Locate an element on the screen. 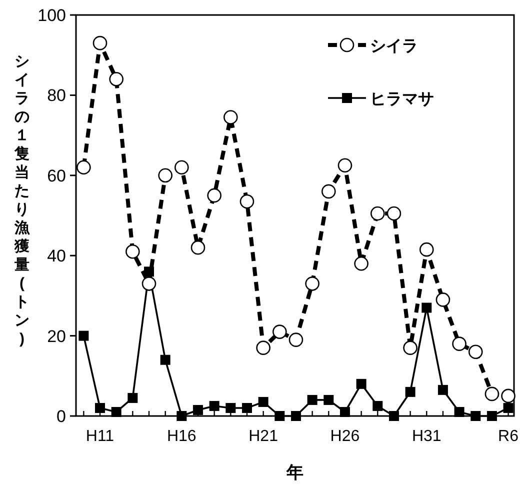 Image resolution: width=520 pixels, height=499 pixels. text: シイラの１隻当たり漁獲量(トン) is located at coordinates (22, 200).